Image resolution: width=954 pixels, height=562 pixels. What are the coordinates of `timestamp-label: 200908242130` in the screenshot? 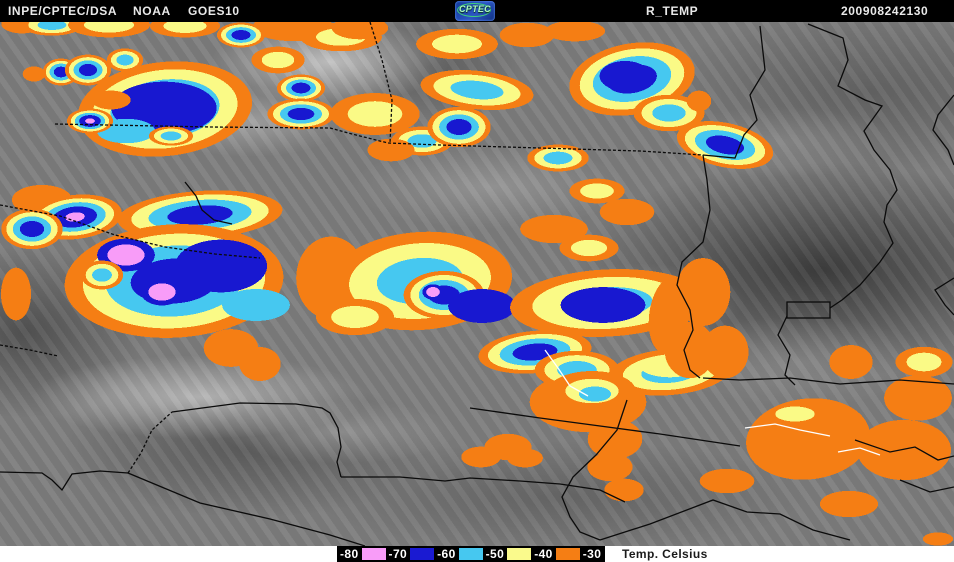 It's located at (885, 11).